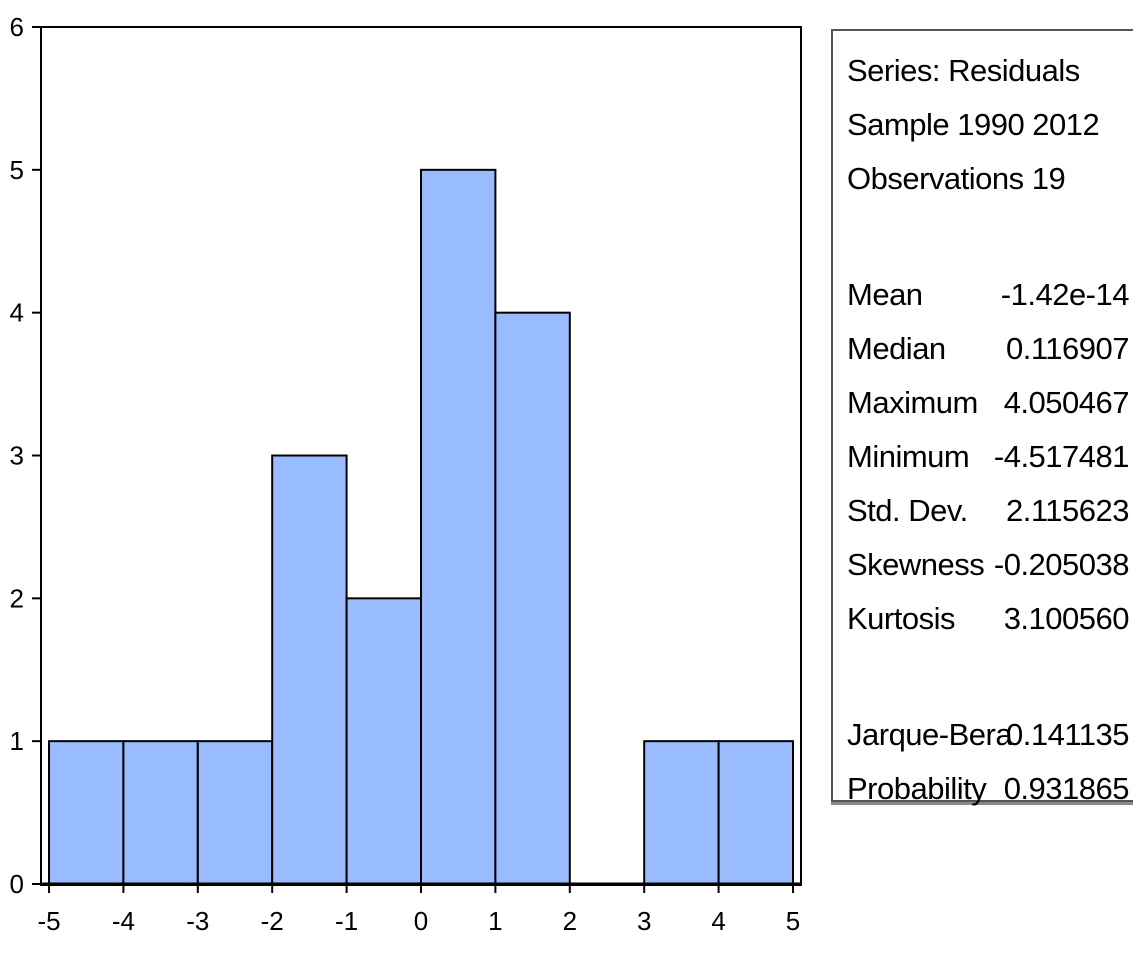  I want to click on y-tick-label: 5, so click(17, 170).